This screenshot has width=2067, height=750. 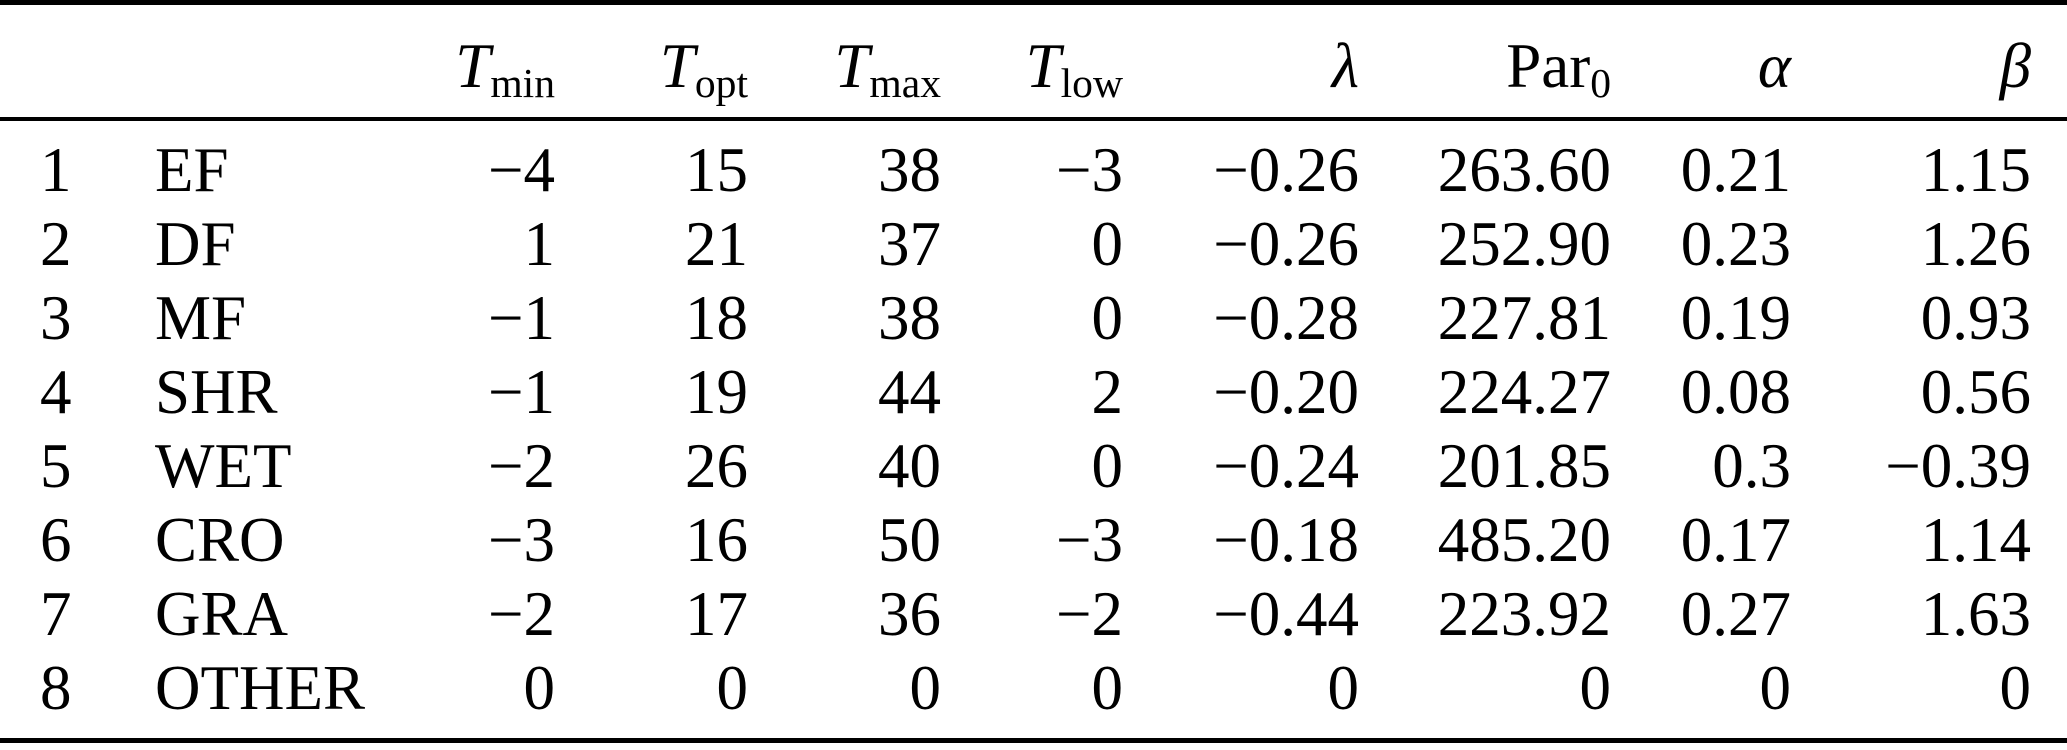 What do you see at coordinates (195, 244) in the screenshot?
I see `land-cover-label-cell: DF` at bounding box center [195, 244].